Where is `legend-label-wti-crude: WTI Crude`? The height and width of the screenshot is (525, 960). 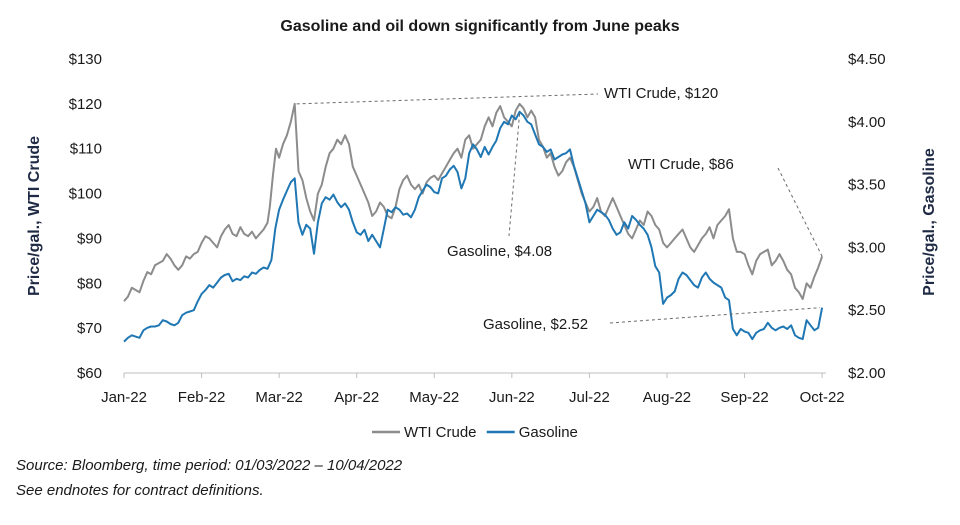
legend-label-wti-crude: WTI Crude is located at coordinates (440, 432).